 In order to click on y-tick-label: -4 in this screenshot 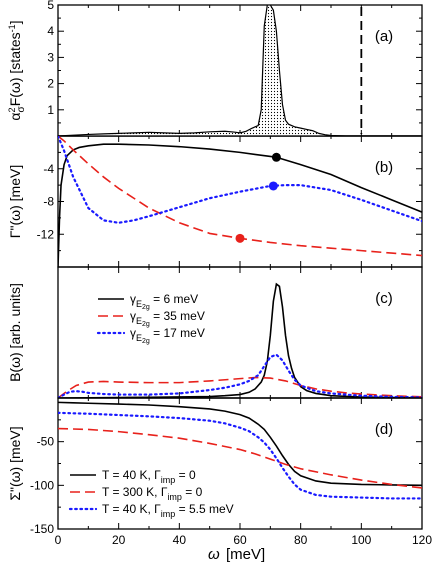, I will do `click(48, 169)`.